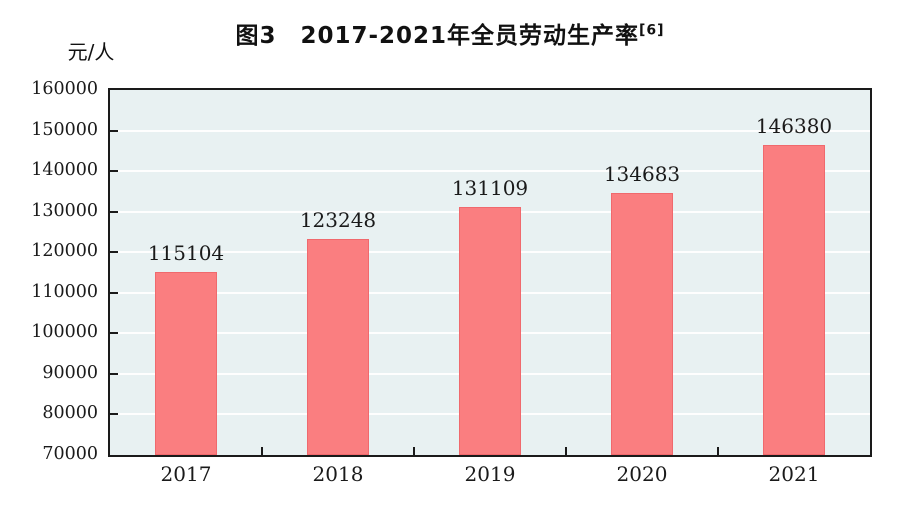 The width and height of the screenshot is (900, 522). Describe the element at coordinates (64, 332) in the screenshot. I see `y-axis-label-100000: 100000` at that location.